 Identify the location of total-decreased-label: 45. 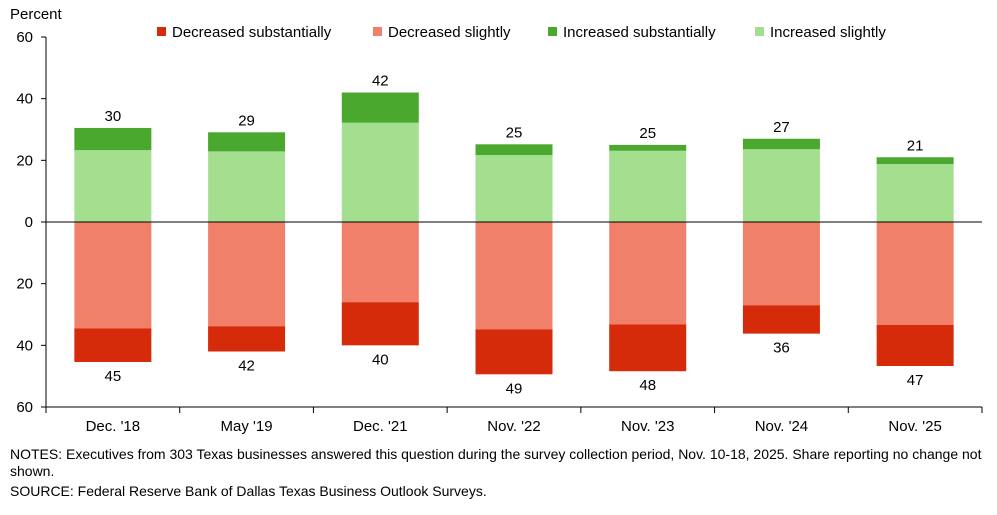
(113, 376).